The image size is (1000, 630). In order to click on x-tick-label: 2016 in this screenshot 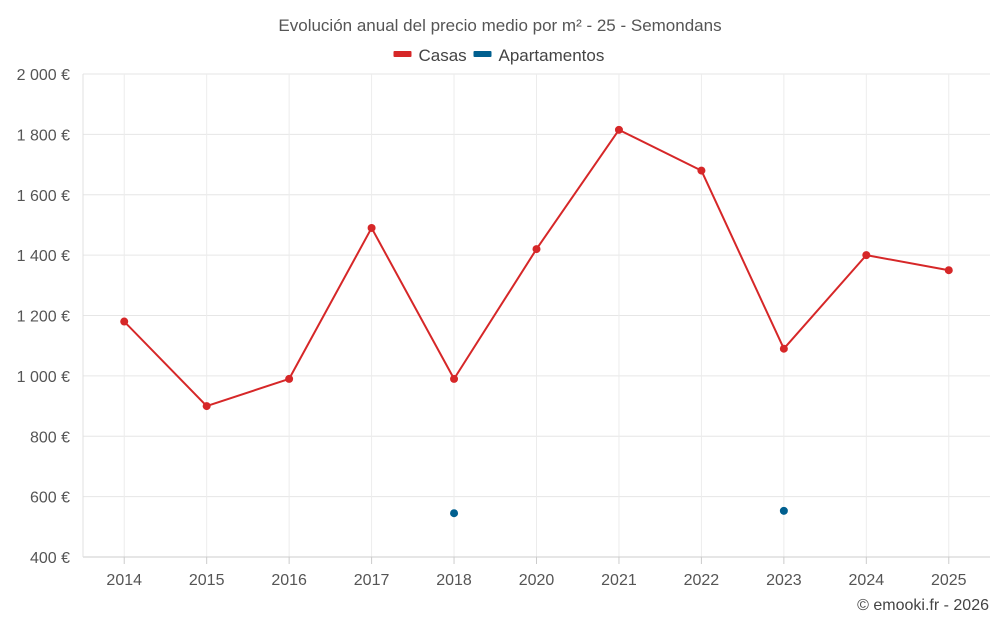, I will do `click(289, 580)`.